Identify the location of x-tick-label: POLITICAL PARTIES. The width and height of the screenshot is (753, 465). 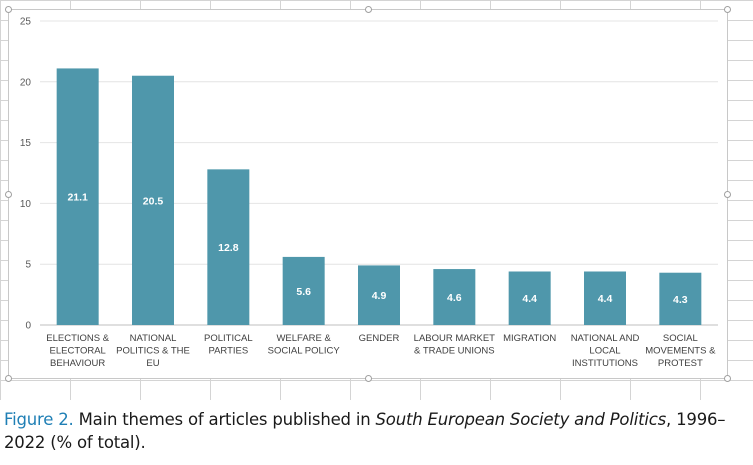
(228, 345).